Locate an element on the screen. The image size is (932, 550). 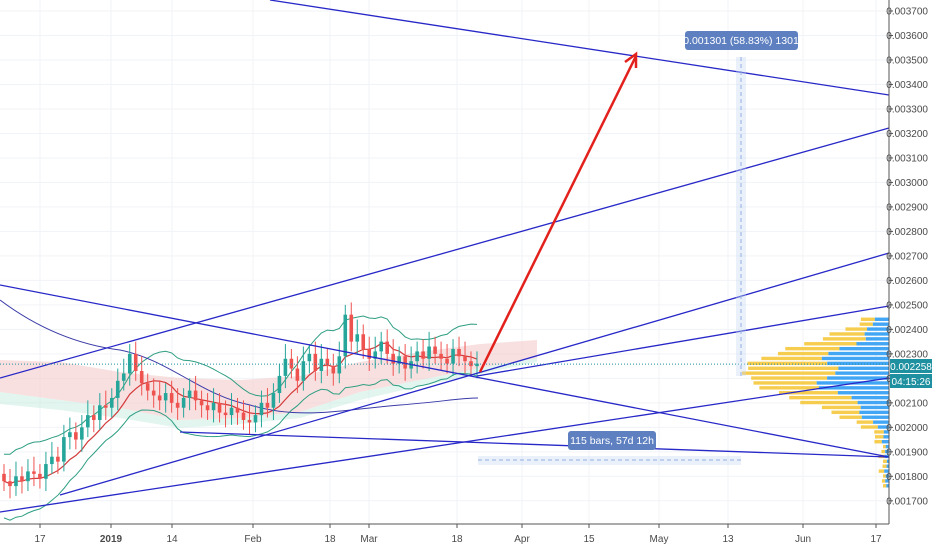
horizontal-support-line is located at coordinates (534, 444).